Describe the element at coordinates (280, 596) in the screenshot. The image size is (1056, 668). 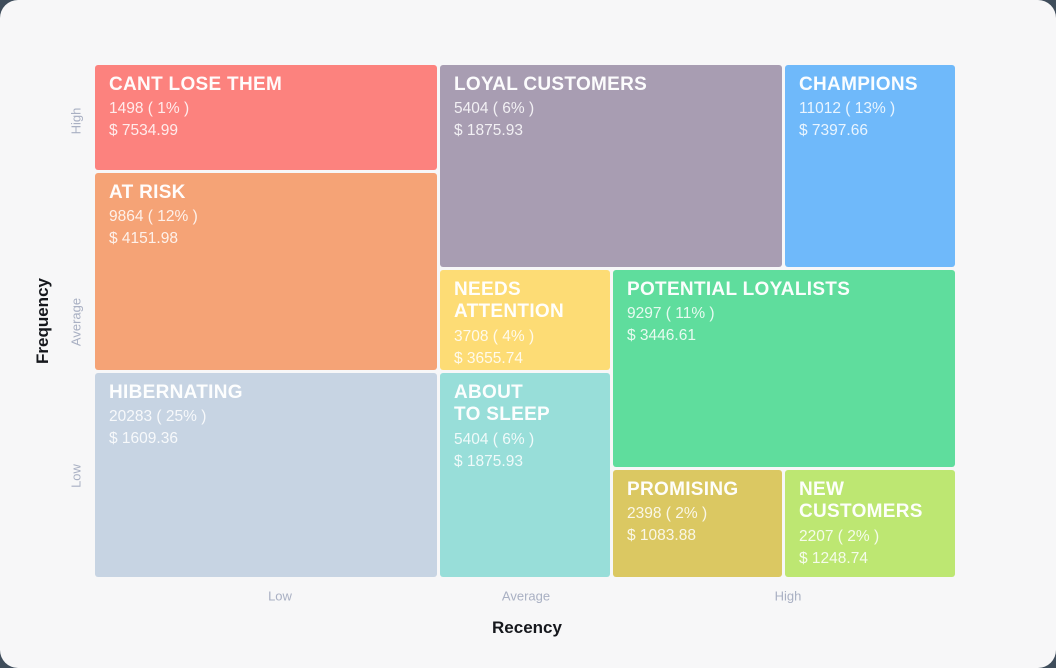
I see `x-tick-low: Low` at that location.